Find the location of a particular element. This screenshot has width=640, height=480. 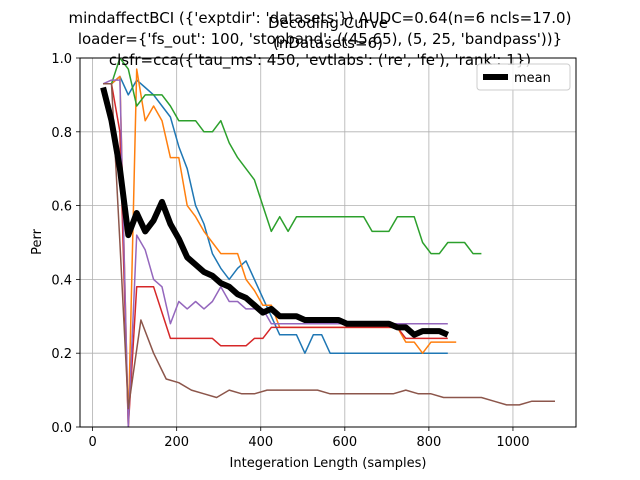

legend: mean is located at coordinates (523, 77).